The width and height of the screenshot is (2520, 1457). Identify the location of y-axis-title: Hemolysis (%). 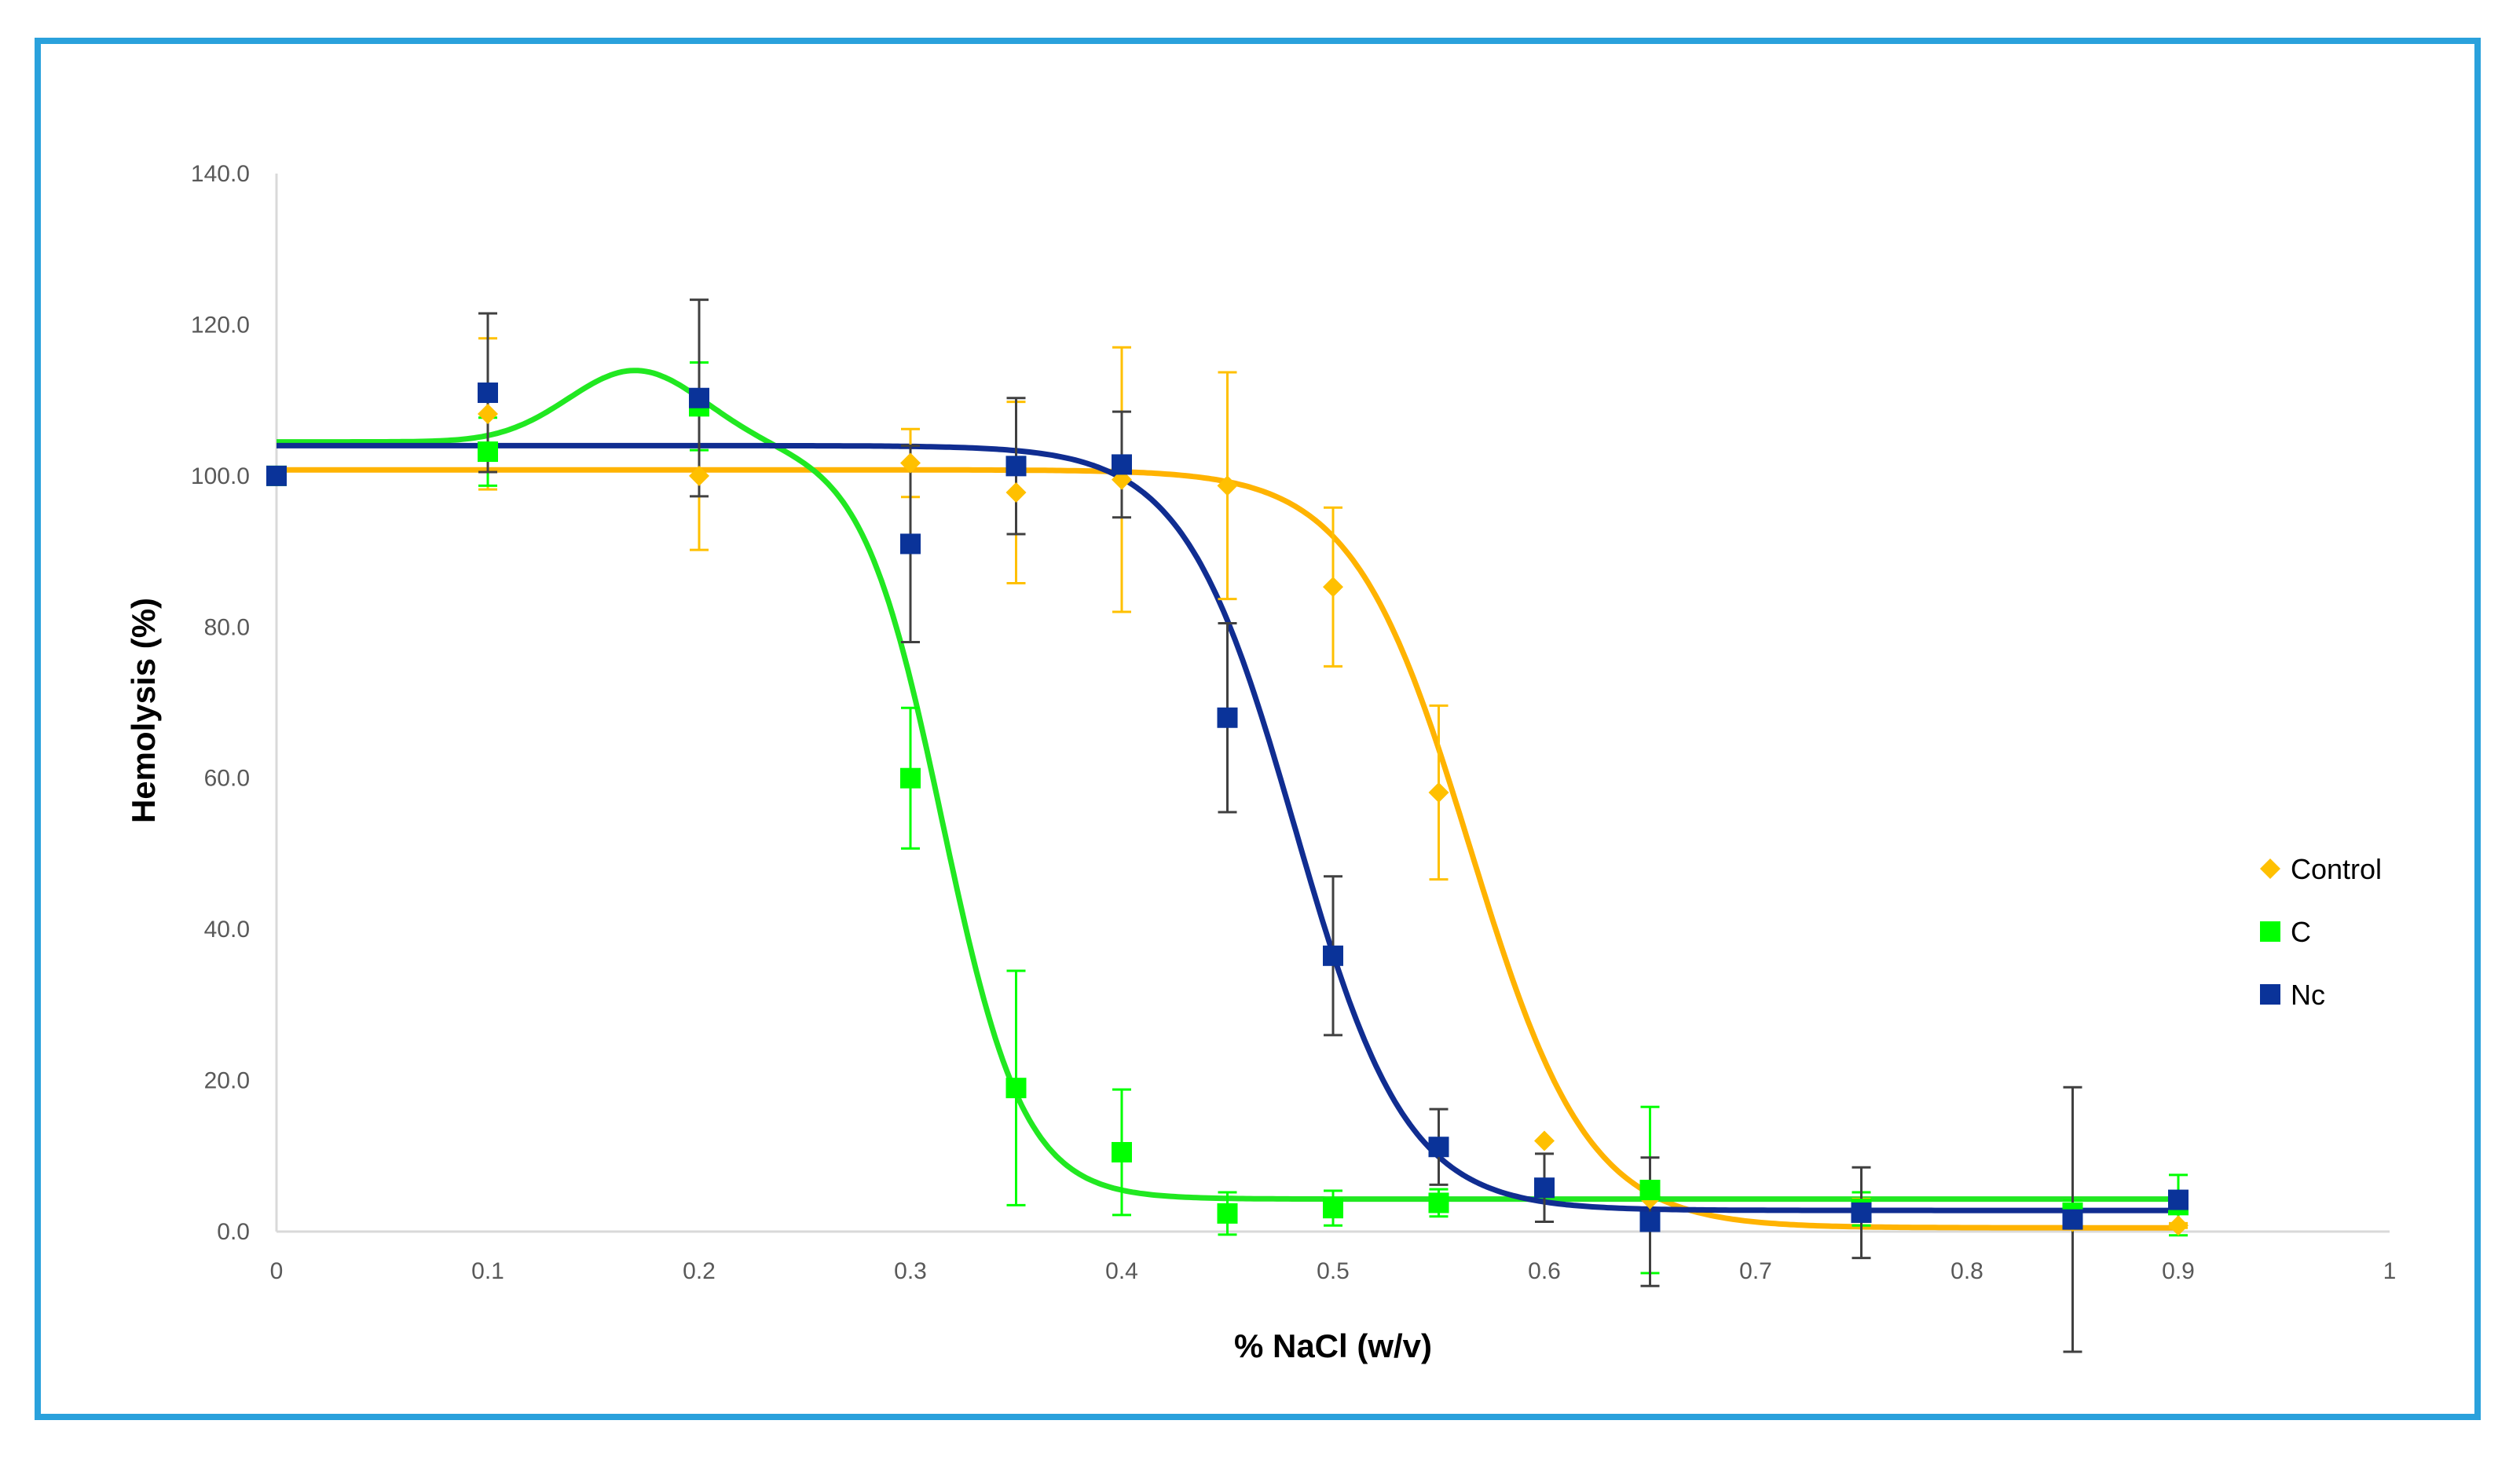
(143, 710).